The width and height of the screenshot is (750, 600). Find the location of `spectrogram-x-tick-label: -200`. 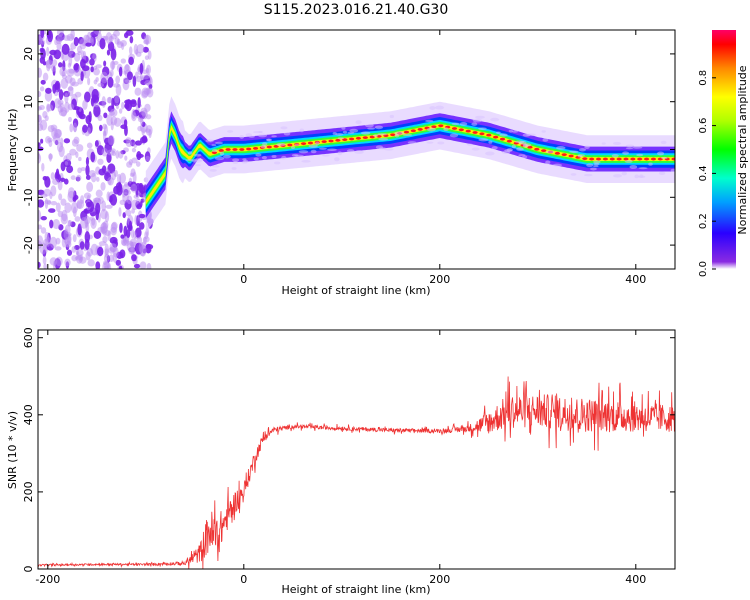

spectrogram-x-tick-label: -200 is located at coordinates (47, 279).